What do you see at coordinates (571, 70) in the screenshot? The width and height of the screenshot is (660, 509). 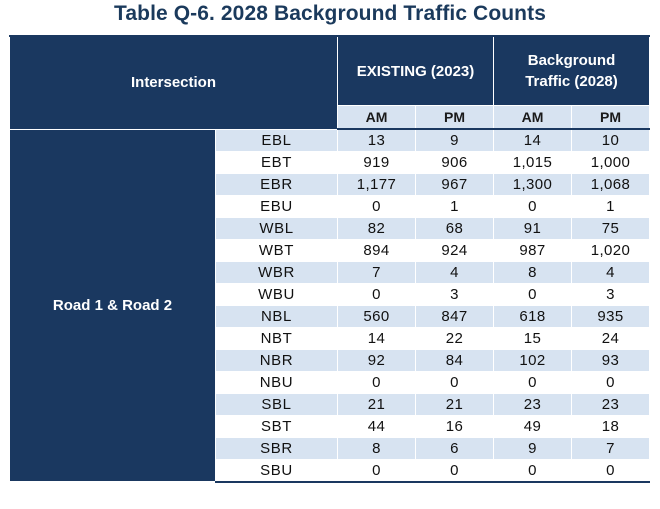 I see `header-background: Background Traffic (2028)` at bounding box center [571, 70].